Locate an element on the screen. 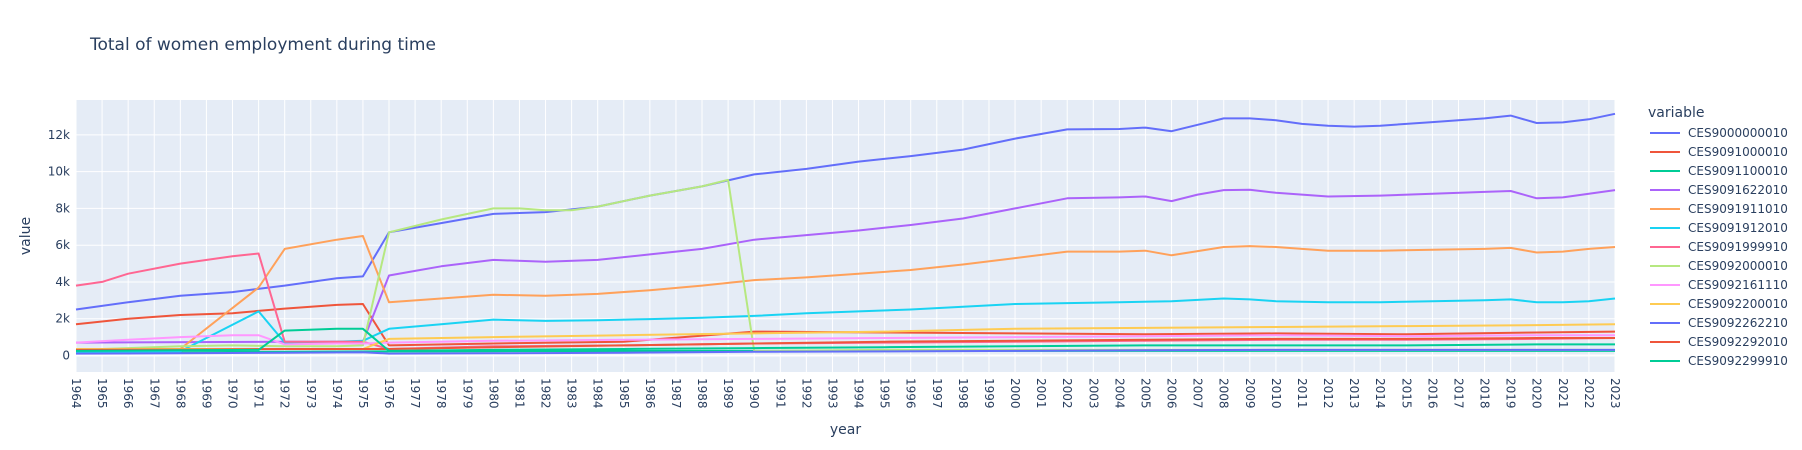 The height and width of the screenshot is (450, 1802). x-tick-label: 1972 is located at coordinates (285, 393).